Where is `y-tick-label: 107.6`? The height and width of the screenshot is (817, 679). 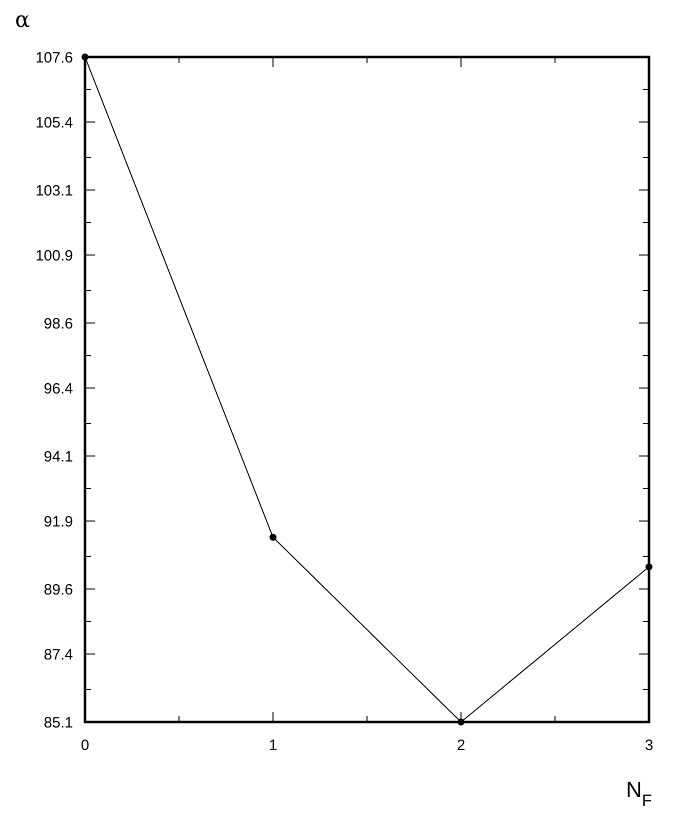
y-tick-label: 107.6 is located at coordinates (54, 57).